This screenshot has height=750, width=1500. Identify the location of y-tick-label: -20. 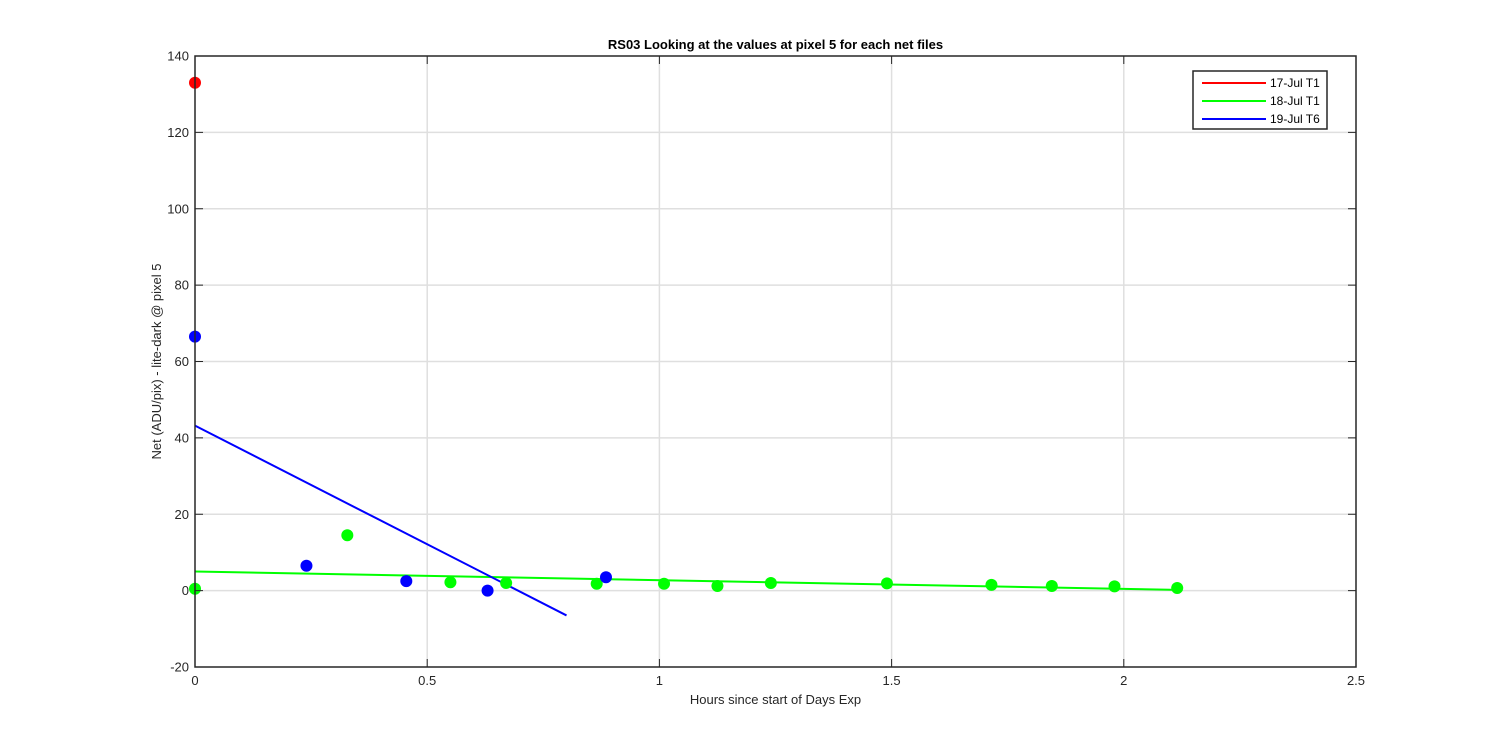
(179, 667).